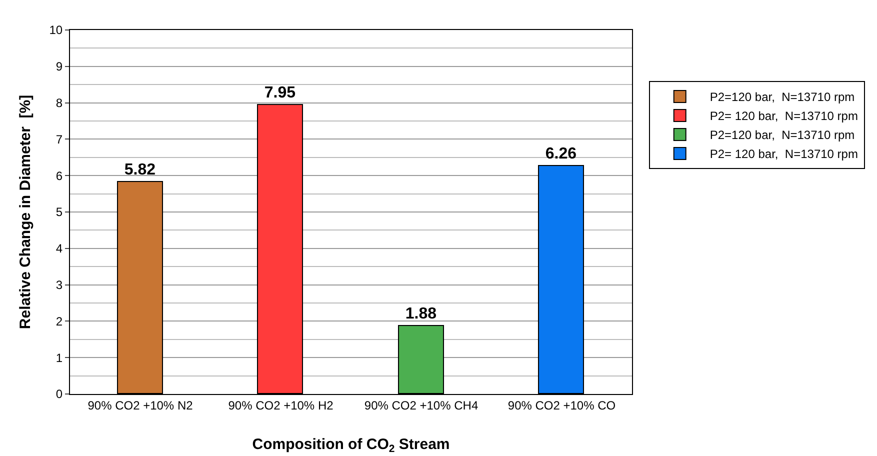 This screenshot has width=877, height=456. I want to click on x-axis-title: Composition of CO$_{2}$ Stream, so click(351, 446).